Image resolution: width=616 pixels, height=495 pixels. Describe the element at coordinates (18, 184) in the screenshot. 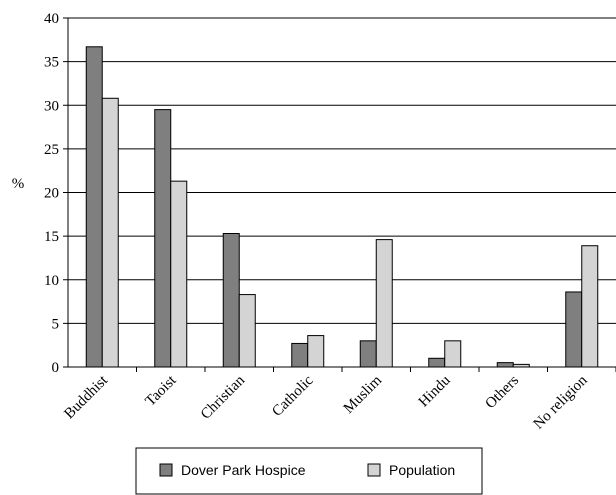

I see `y-axis-label: %` at that location.